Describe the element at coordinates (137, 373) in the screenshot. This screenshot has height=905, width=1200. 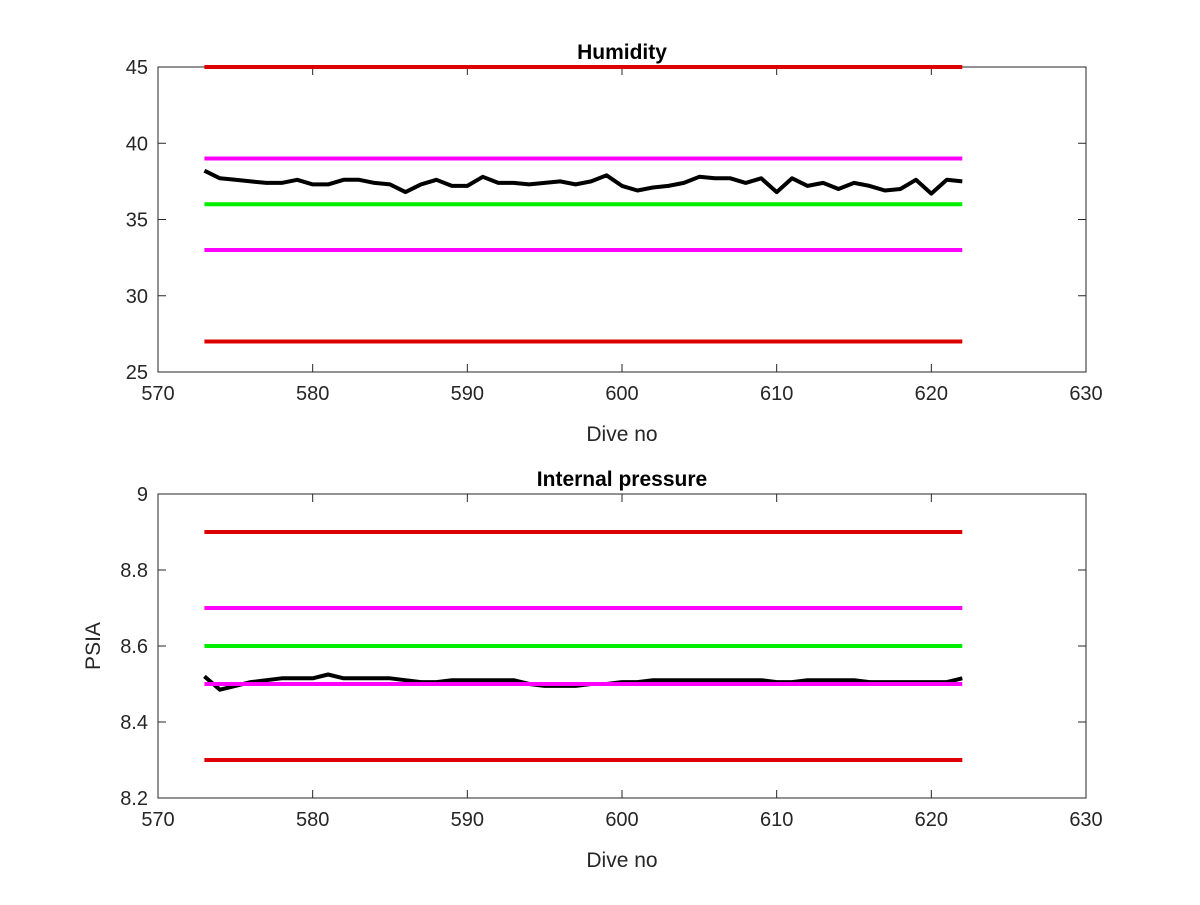
I see `y-tick-label: 25` at that location.